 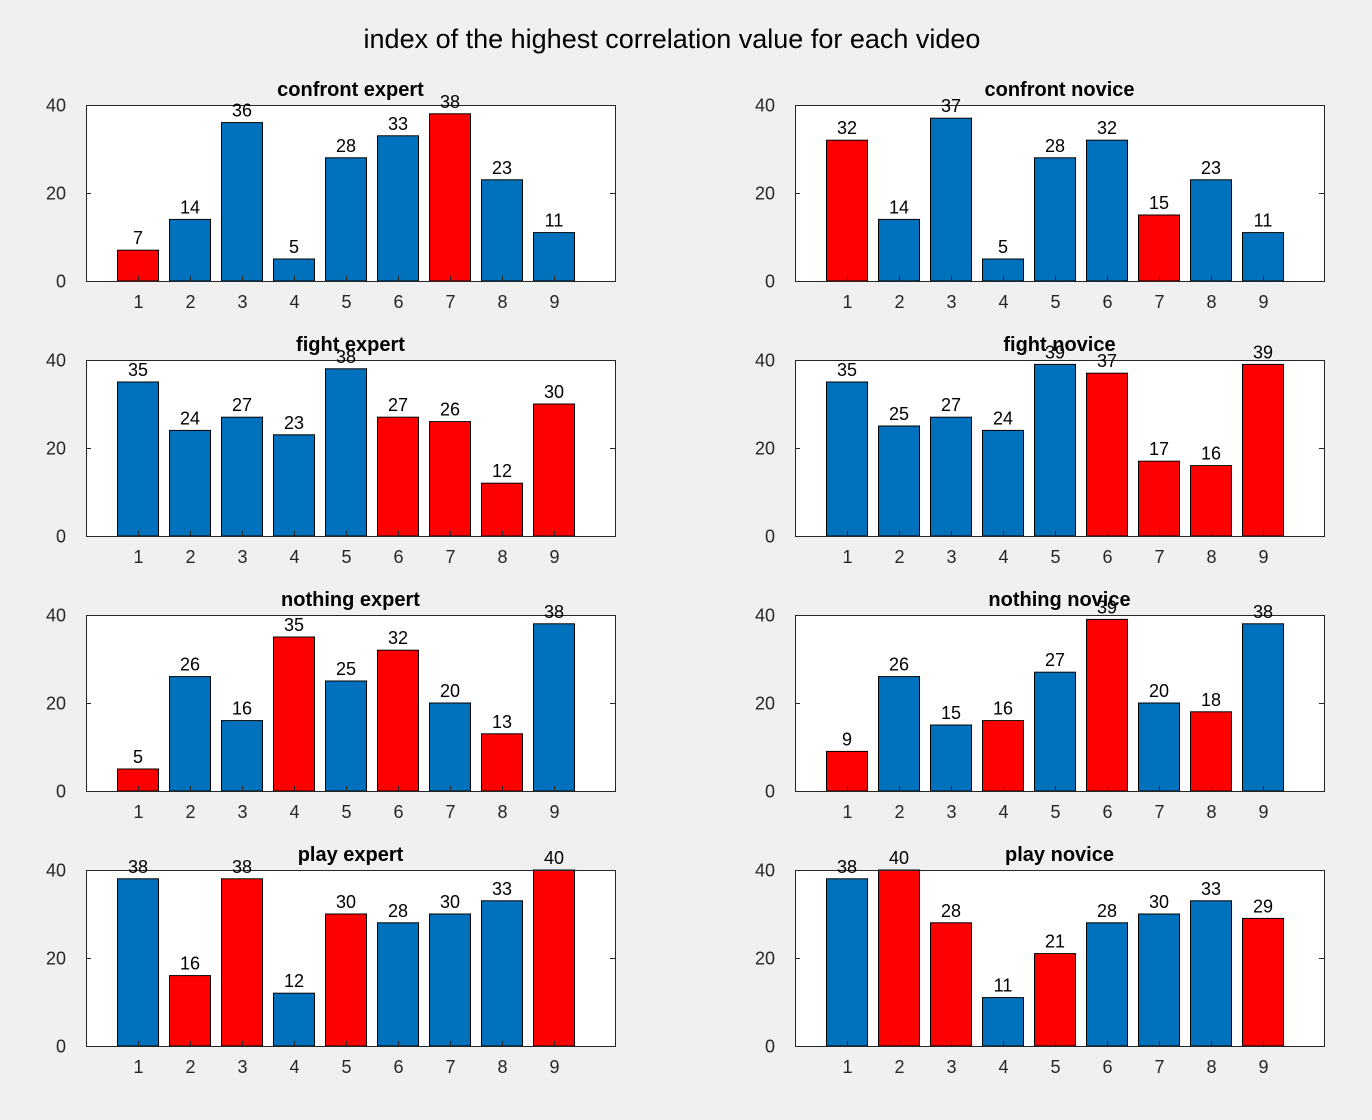 What do you see at coordinates (294, 625) in the screenshot?
I see `data-label-nothing-expert-4: 35` at bounding box center [294, 625].